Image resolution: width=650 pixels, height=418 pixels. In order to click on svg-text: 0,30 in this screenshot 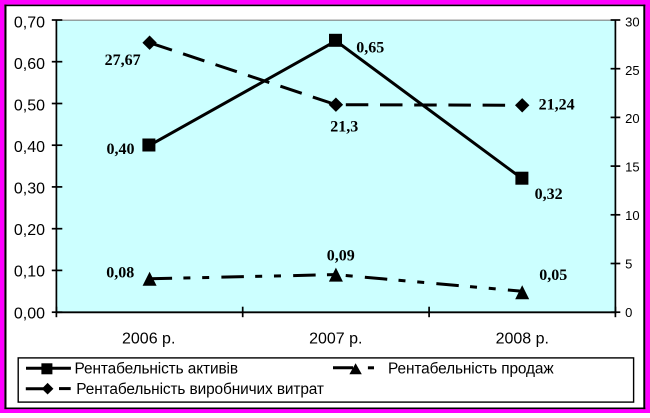, I will do `click(29, 189)`.